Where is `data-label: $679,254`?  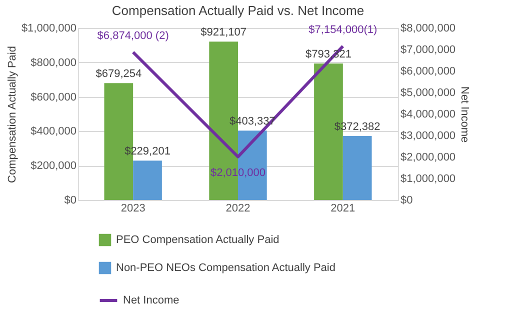
data-label: $679,254 is located at coordinates (119, 74).